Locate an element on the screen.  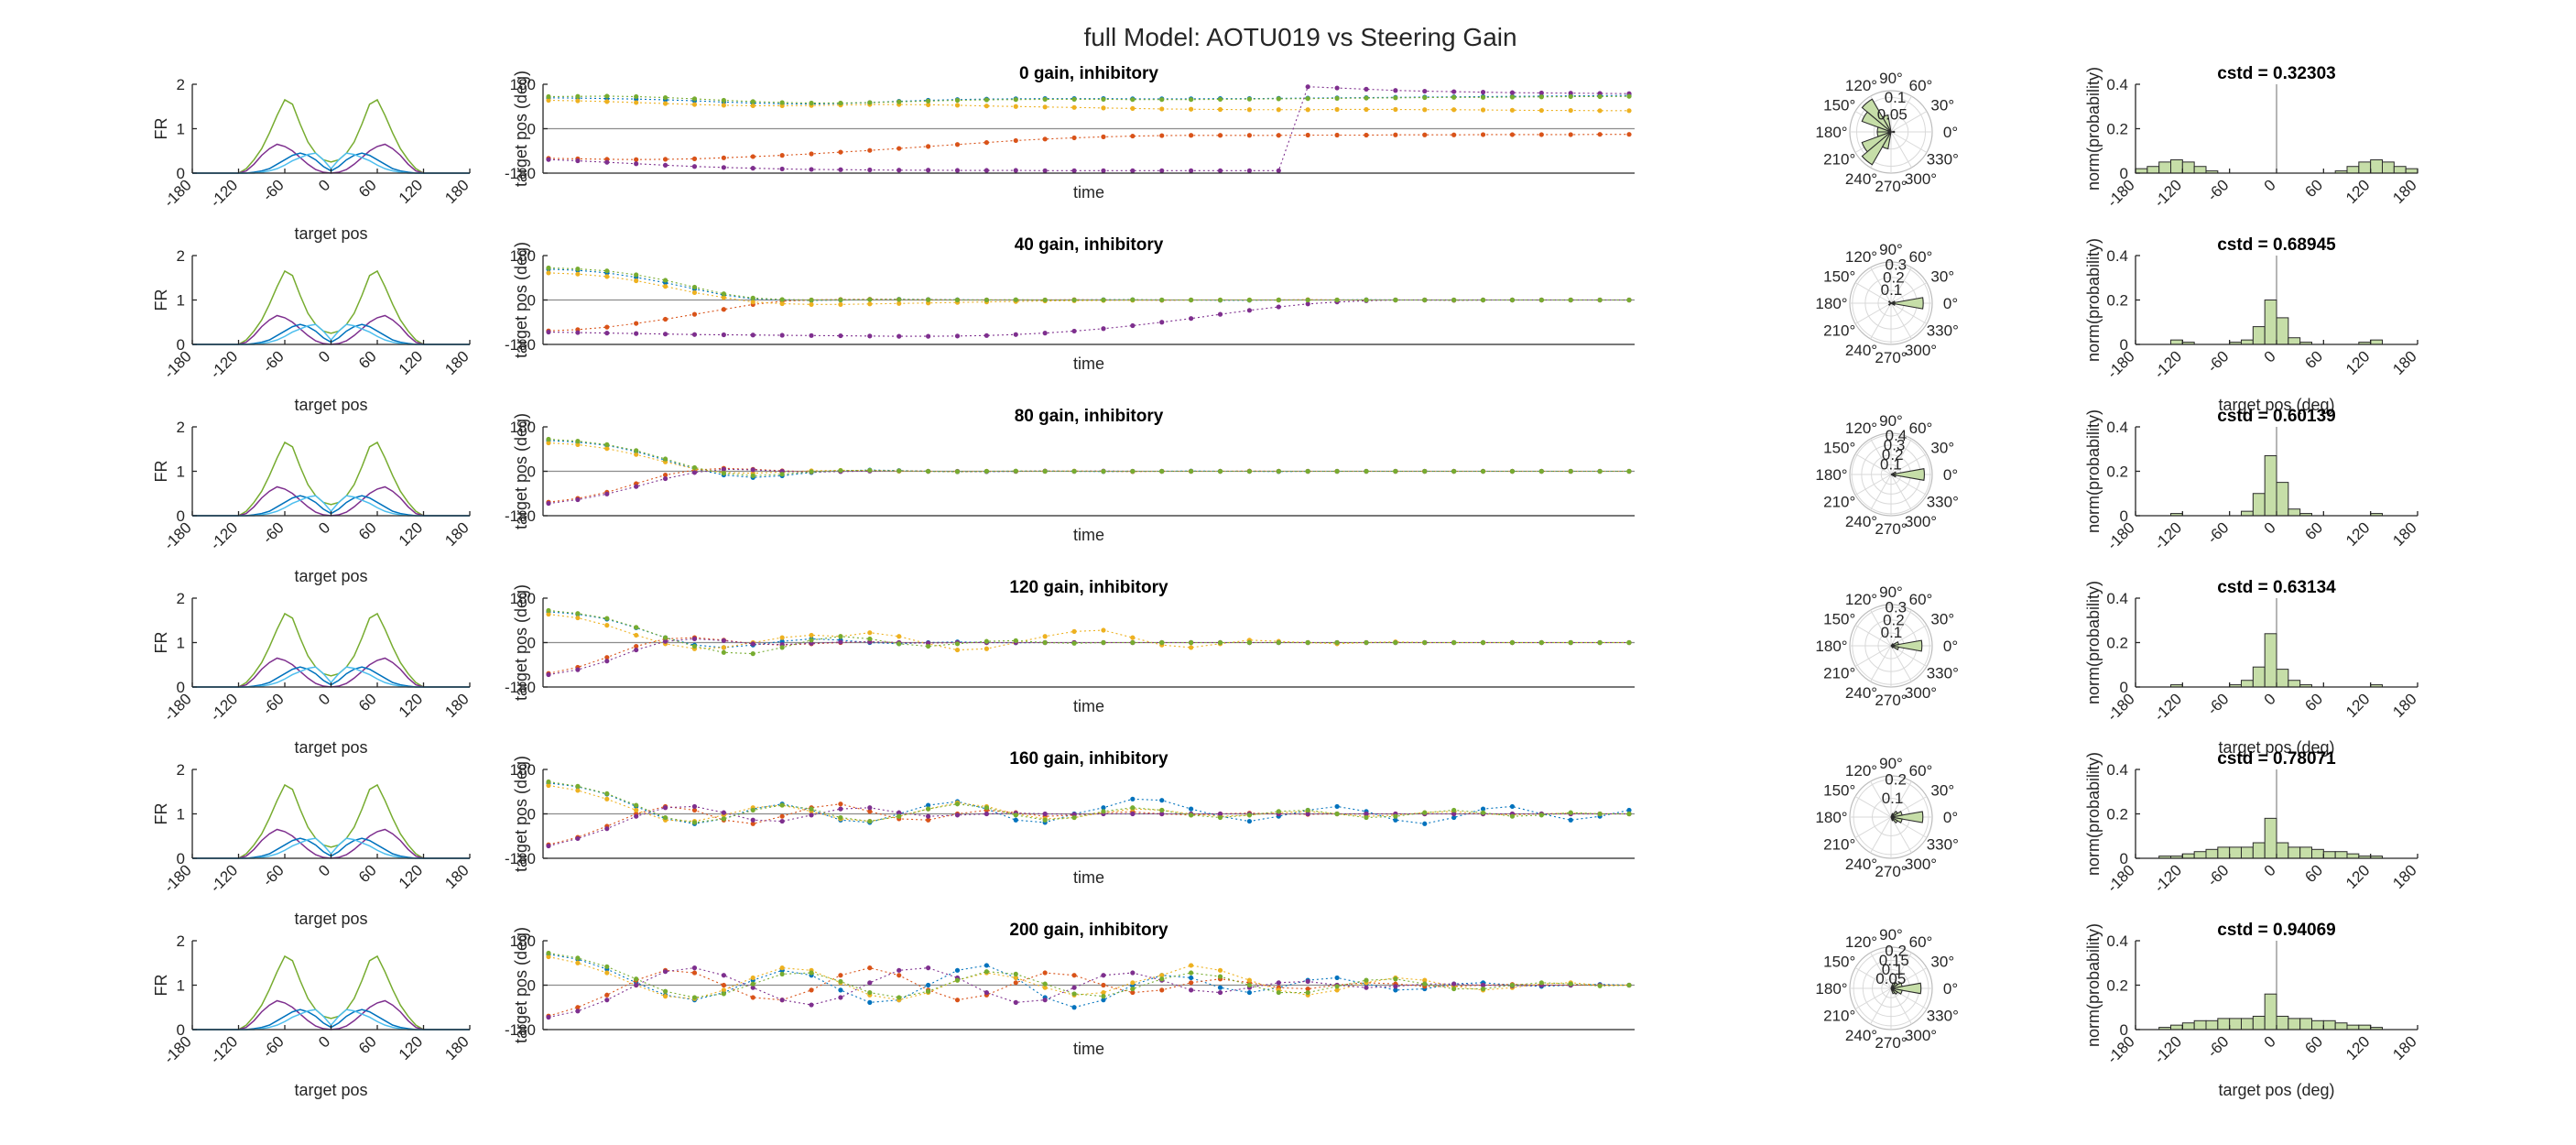
hist-title: cstd = 0.78071 is located at coordinates (2276, 759).